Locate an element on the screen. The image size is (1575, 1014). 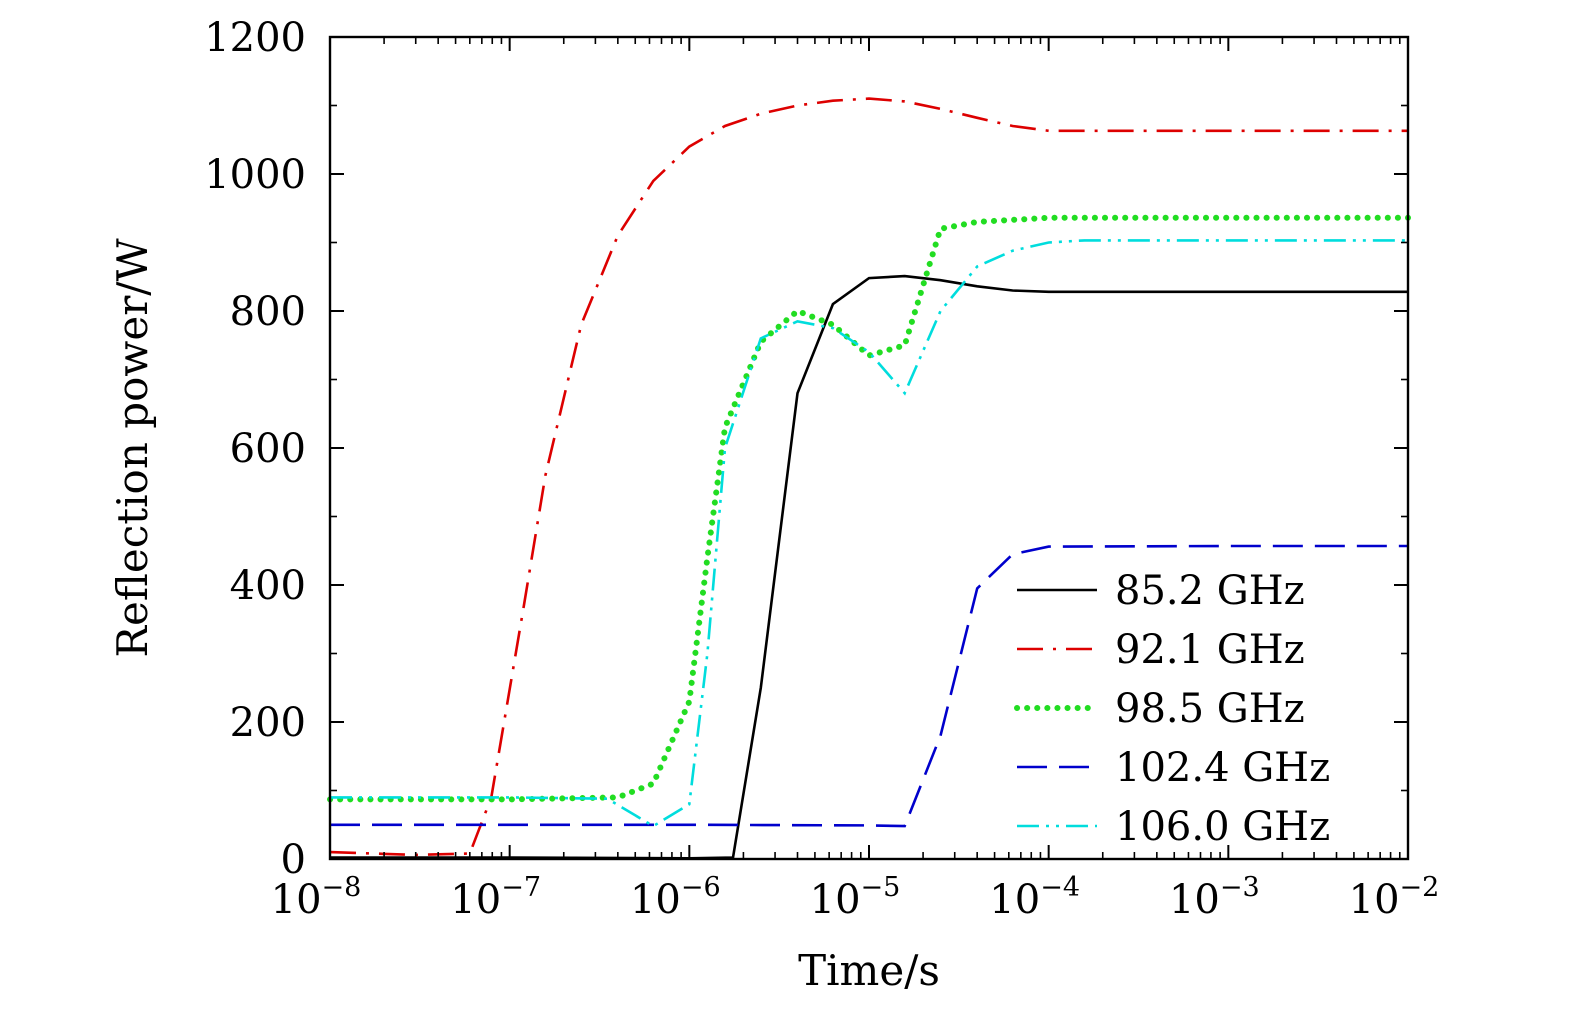
y-tick-label: 200 is located at coordinates (268, 723).